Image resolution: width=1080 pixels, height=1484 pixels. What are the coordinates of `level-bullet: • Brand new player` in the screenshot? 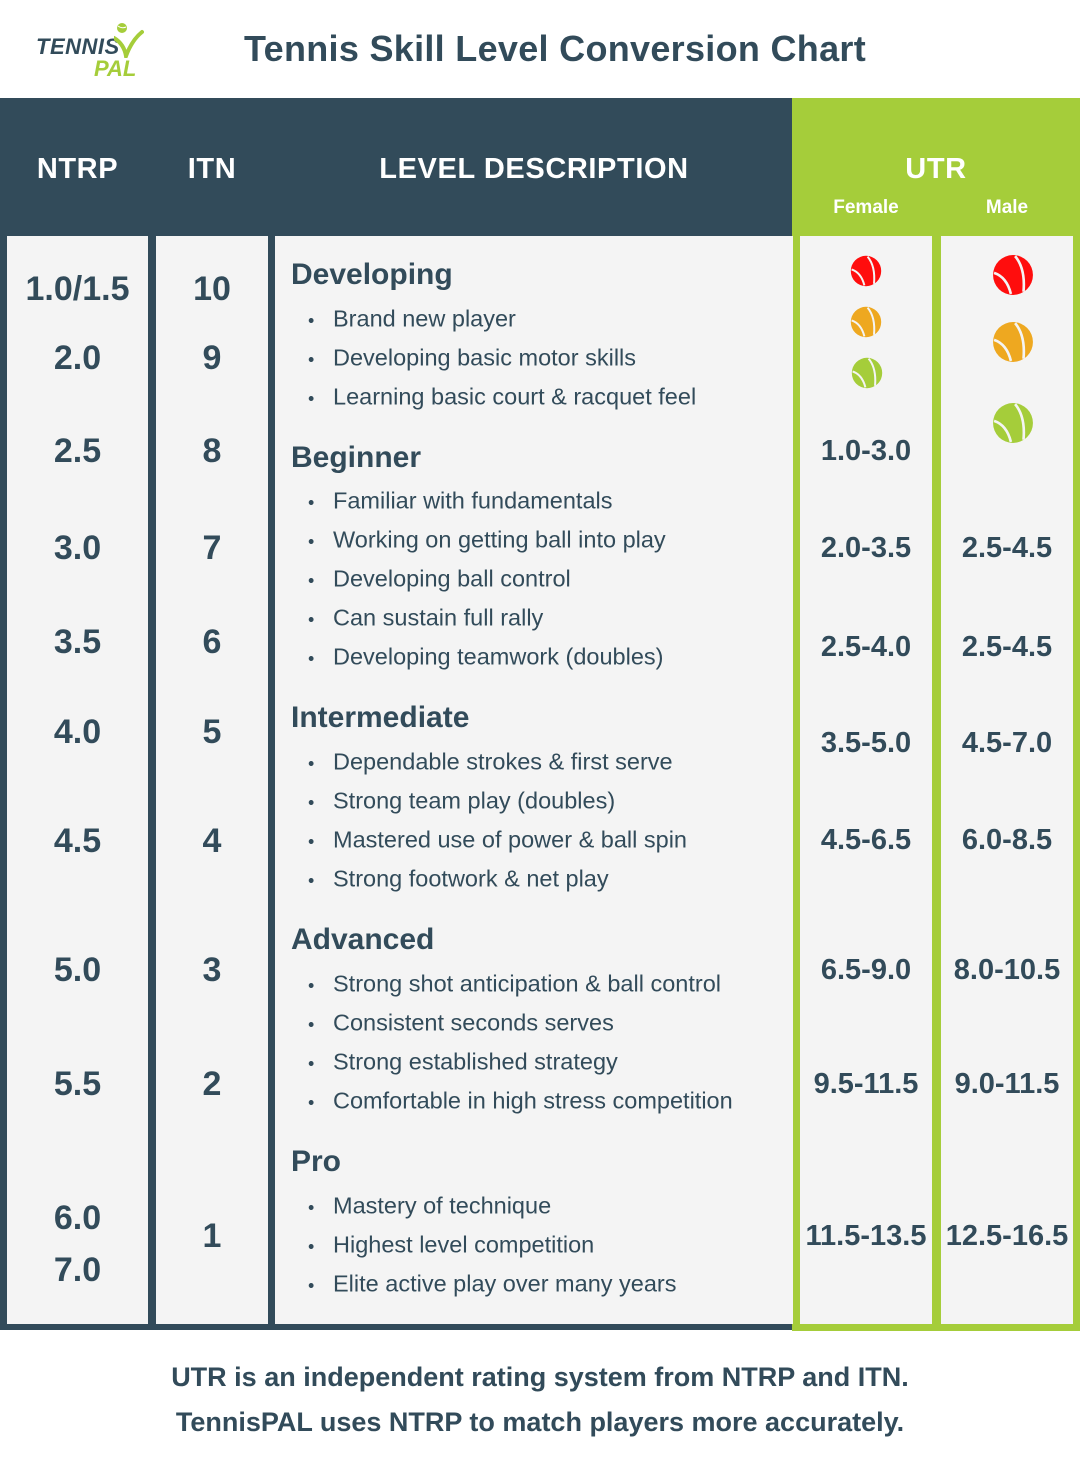 It's located at (412, 318).